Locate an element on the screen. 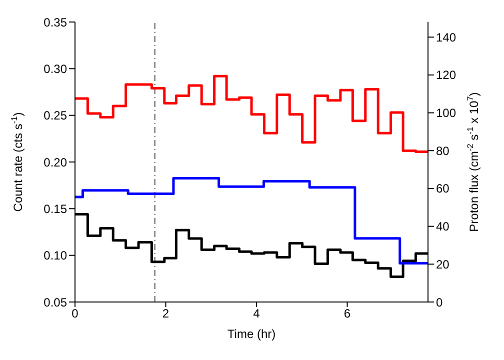 This screenshot has width=504, height=360. y-tick-label: 0.25 is located at coordinates (56, 115).